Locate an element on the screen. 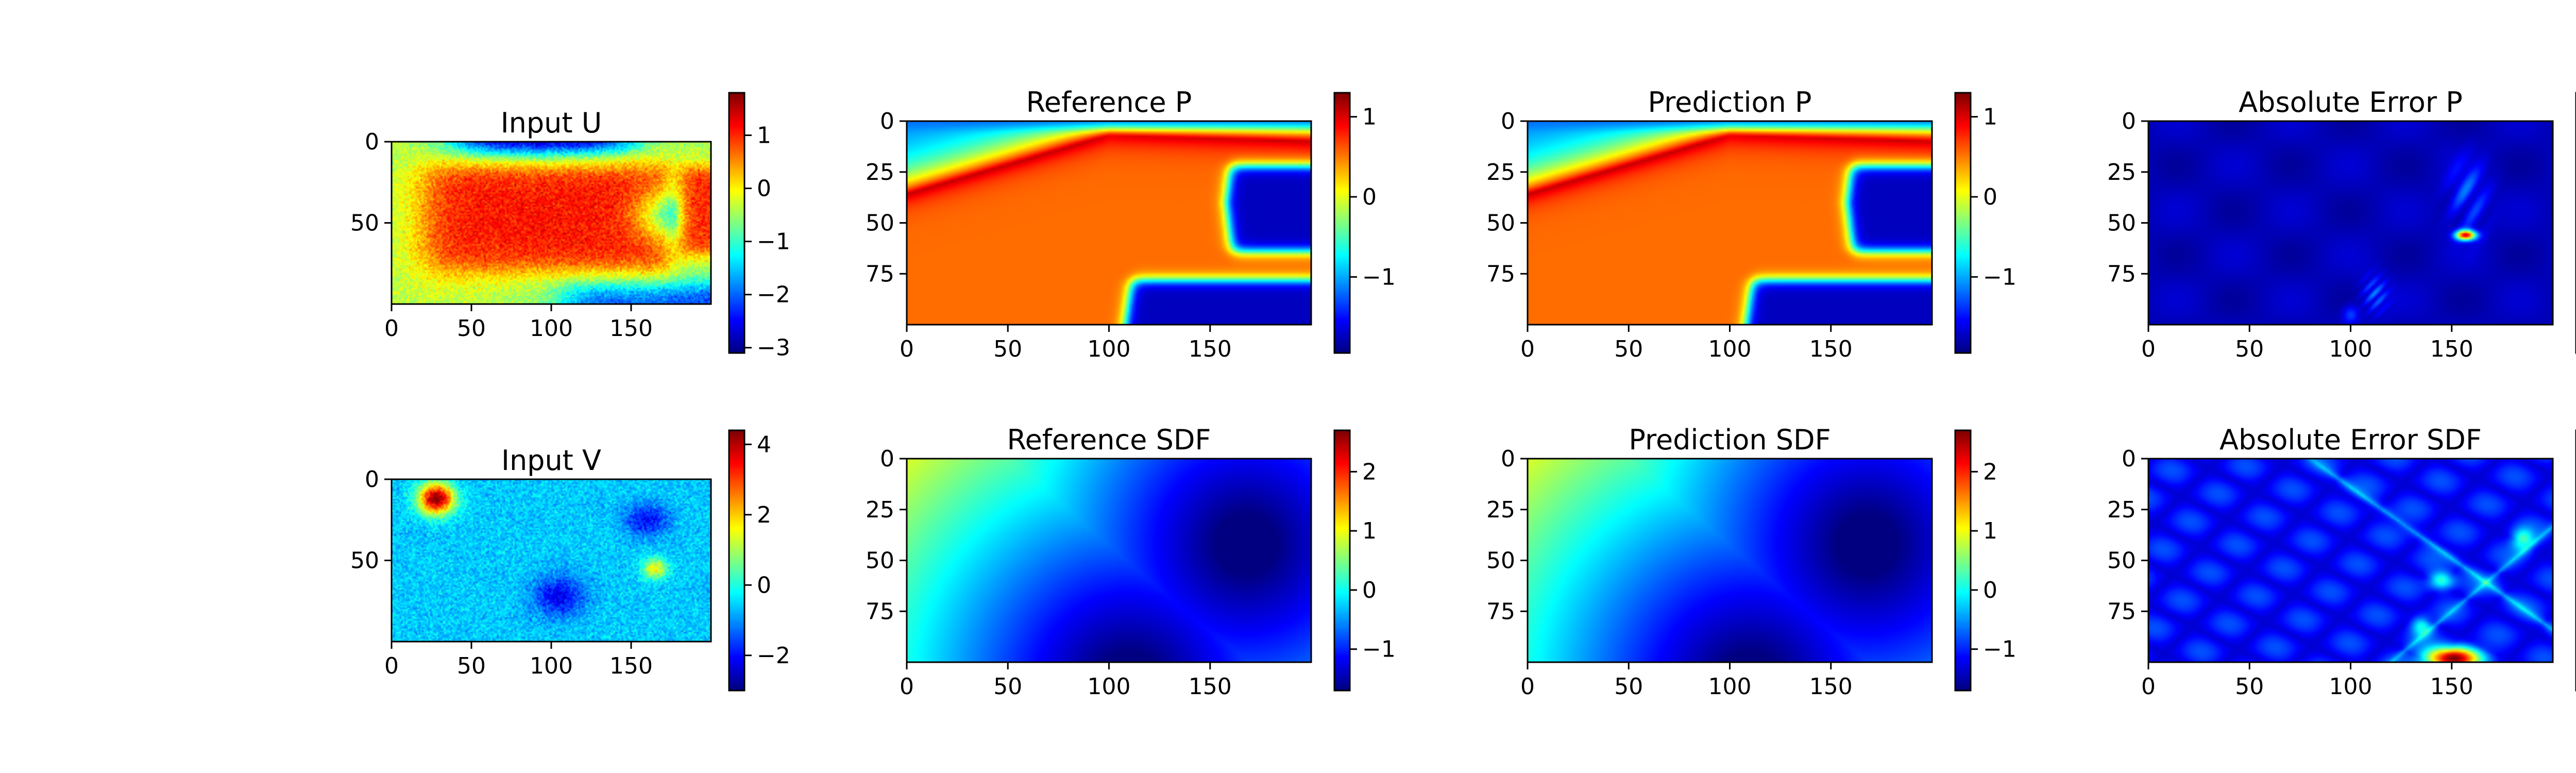 This screenshot has width=2576, height=773. heatmap-panel-6: Reference SDF 0 50 100 150 0 25 50 75 2 1 0 −1 is located at coordinates (1131, 562).